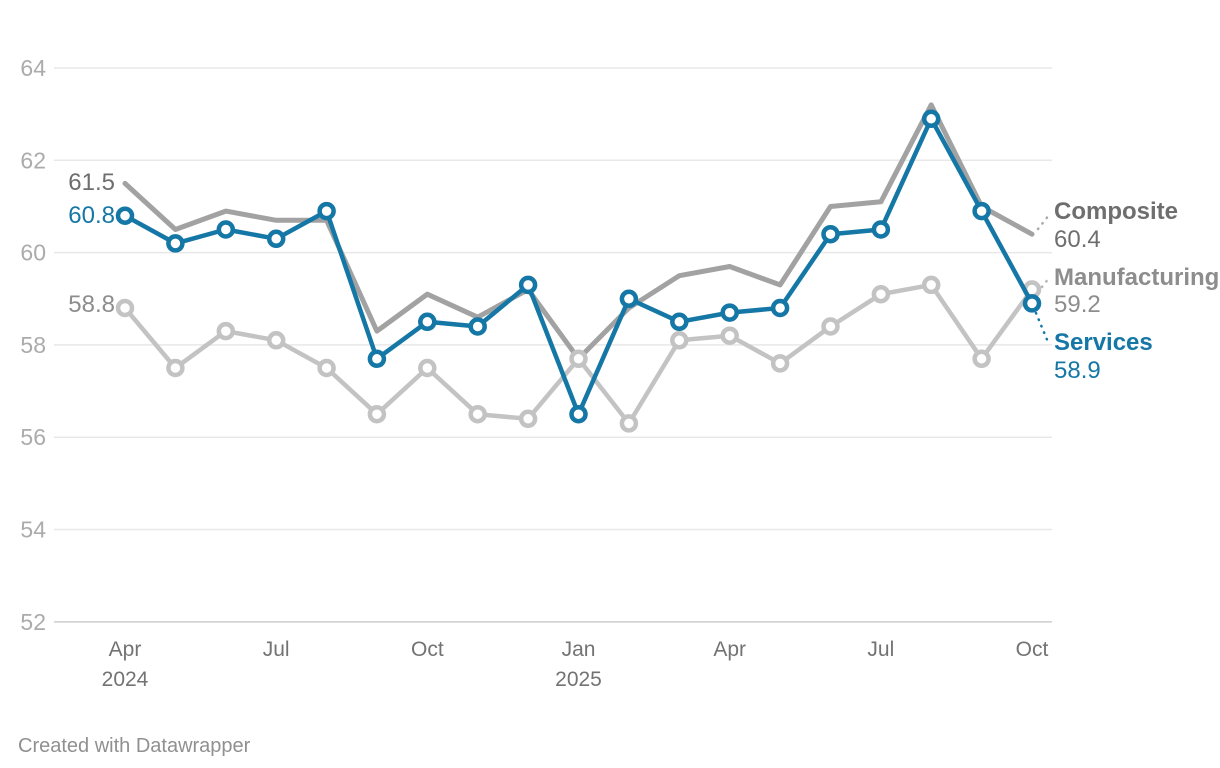  What do you see at coordinates (578, 679) in the screenshot?
I see `x-tick-year-label: 2025` at bounding box center [578, 679].